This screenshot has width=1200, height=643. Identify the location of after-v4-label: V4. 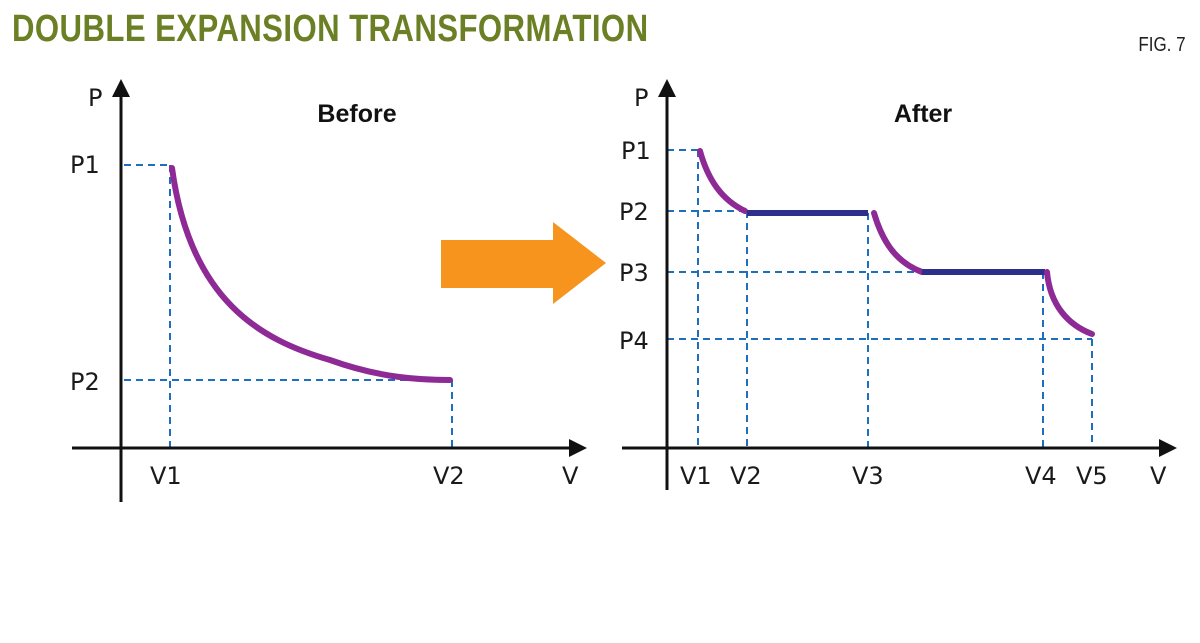
(1041, 476).